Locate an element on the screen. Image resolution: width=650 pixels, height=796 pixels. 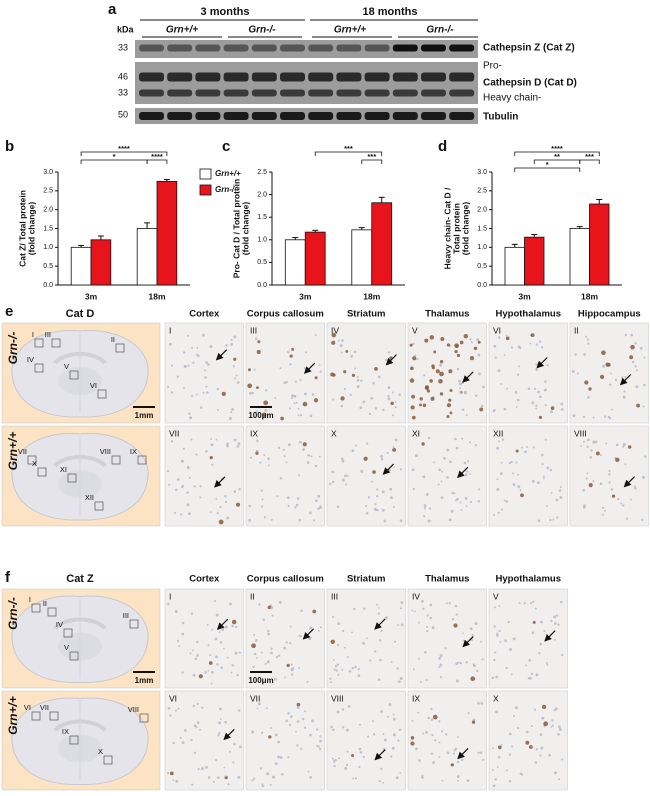
y-tick-label: 1.0 is located at coordinates (48, 247).